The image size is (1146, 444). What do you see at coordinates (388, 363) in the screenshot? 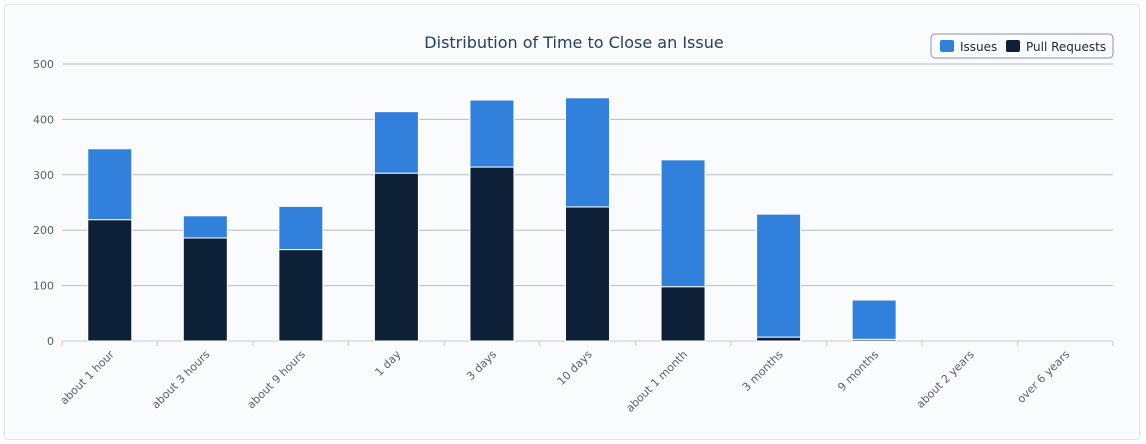
I see `x-tick-label: 1 day` at bounding box center [388, 363].